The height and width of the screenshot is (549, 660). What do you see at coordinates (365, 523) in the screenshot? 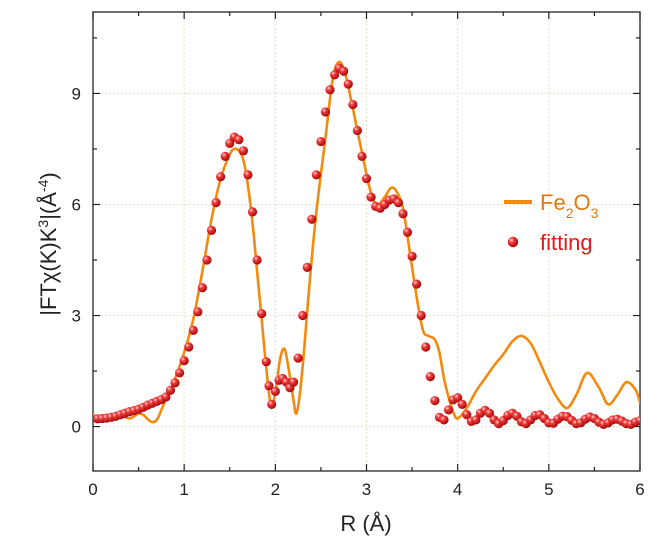
I see `x-axis-label: R (Å)` at bounding box center [365, 523].